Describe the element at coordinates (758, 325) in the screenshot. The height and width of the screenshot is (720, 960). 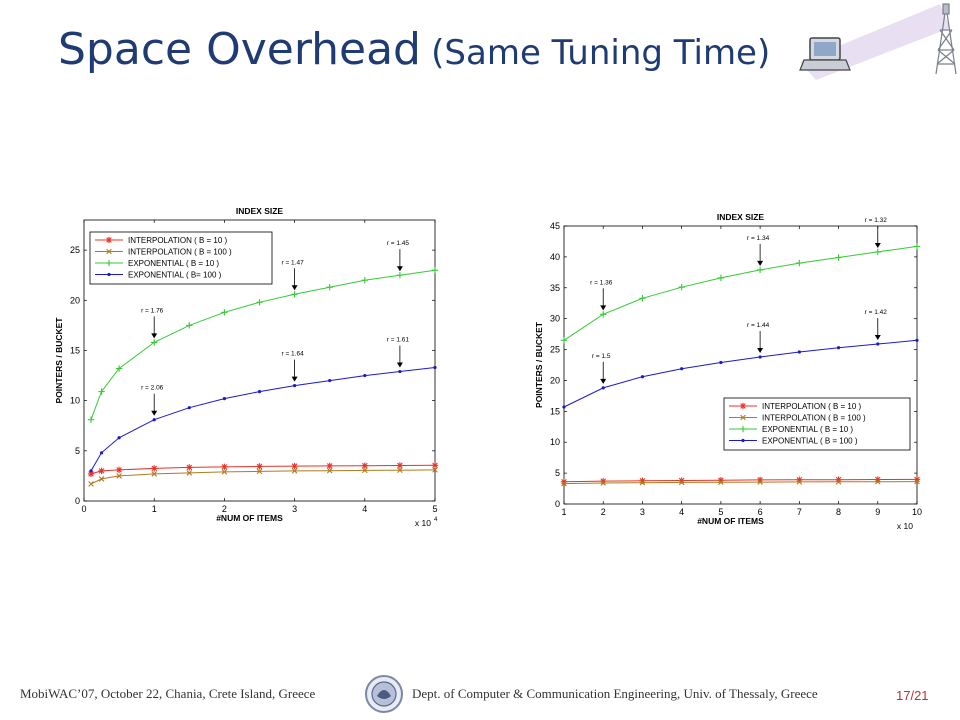
I see `annotation-label: r = 1.44` at that location.